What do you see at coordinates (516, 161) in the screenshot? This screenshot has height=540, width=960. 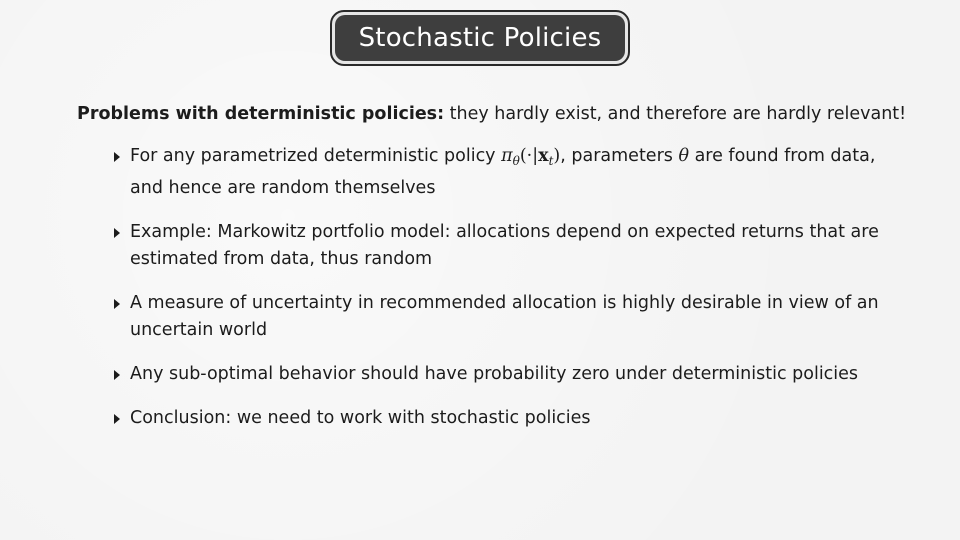 I see `formula-sub-theta: θ` at bounding box center [516, 161].